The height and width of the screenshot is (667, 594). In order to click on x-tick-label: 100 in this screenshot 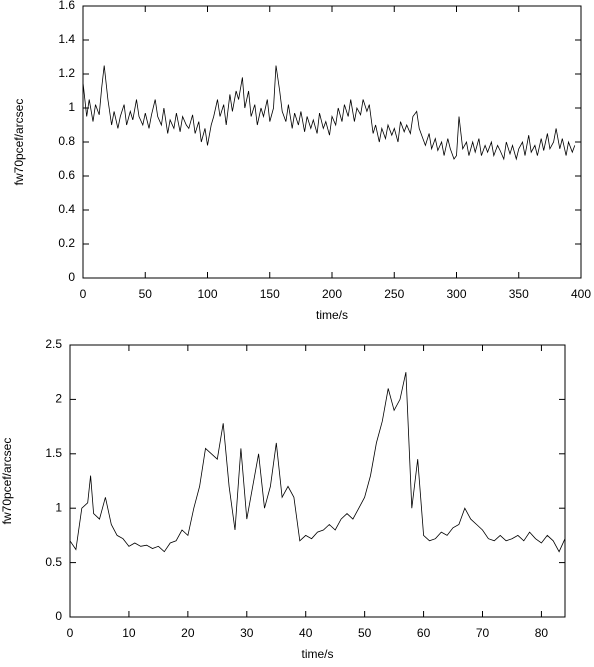, I will do `click(207, 294)`.